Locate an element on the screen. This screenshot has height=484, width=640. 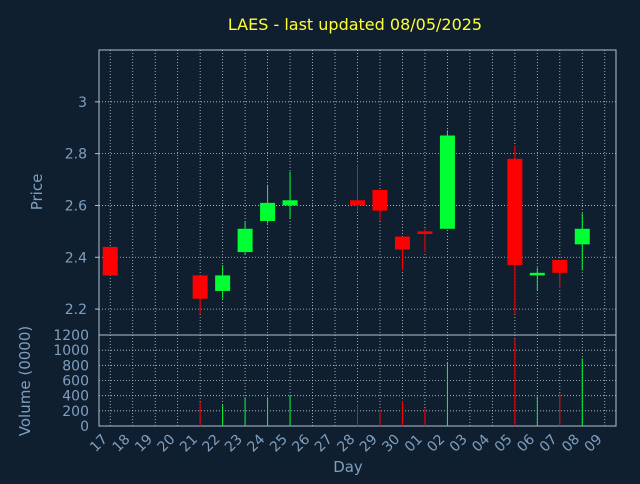
volume-tick-label: 600 is located at coordinates (75, 382).